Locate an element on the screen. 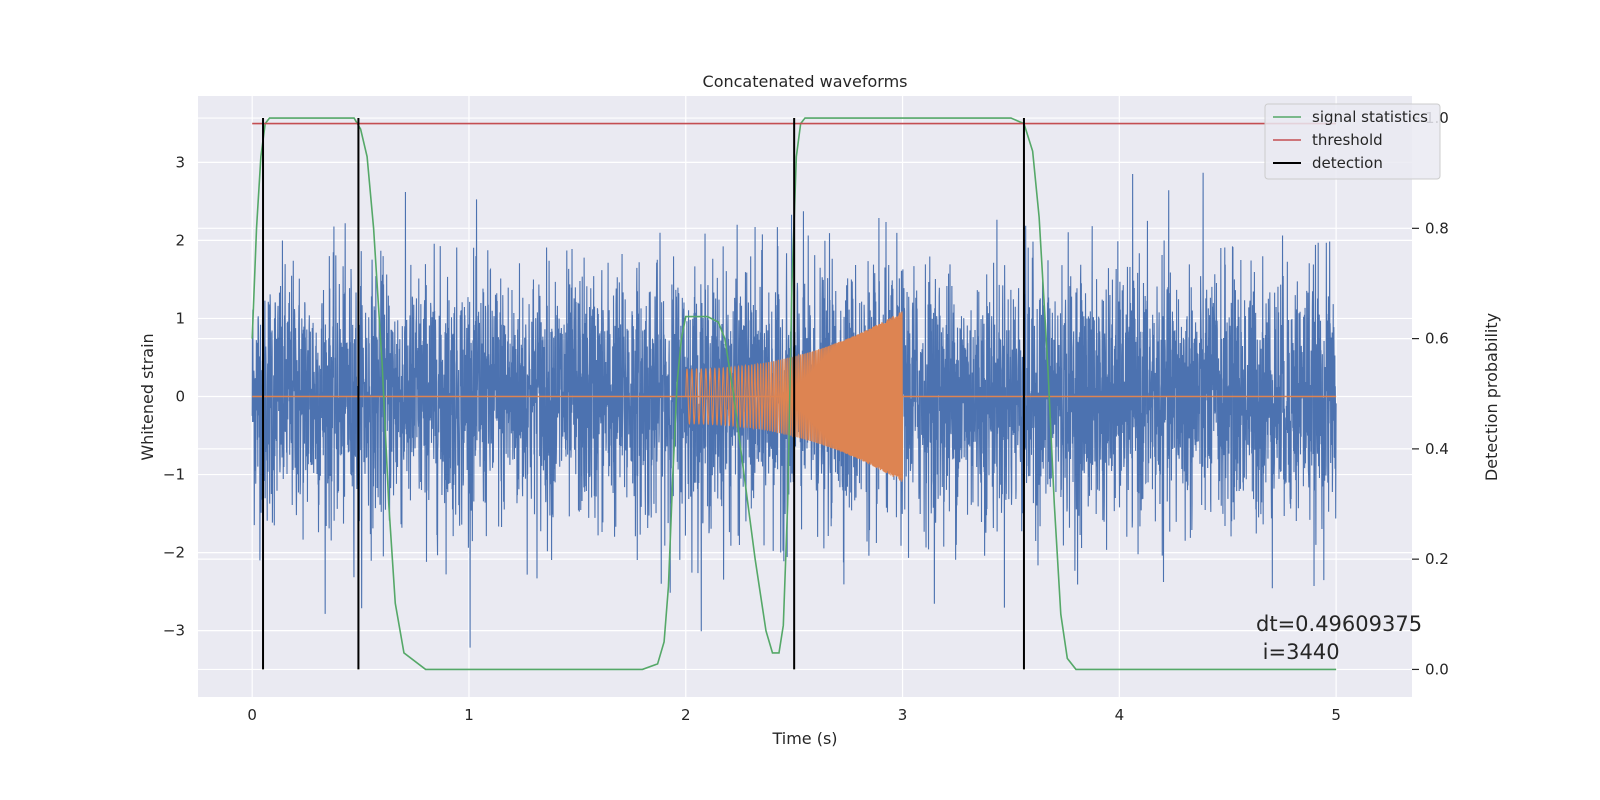 This screenshot has width=1600, height=800. legend-label-detection: detection is located at coordinates (1347, 163).